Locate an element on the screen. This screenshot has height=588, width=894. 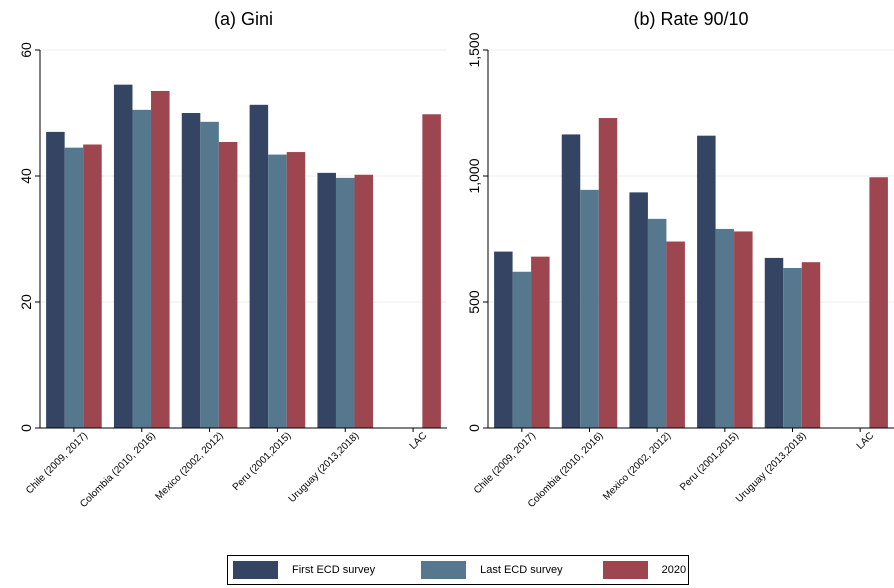
legend: First ECD survey Last ECD survey 2020 is located at coordinates (458, 570).